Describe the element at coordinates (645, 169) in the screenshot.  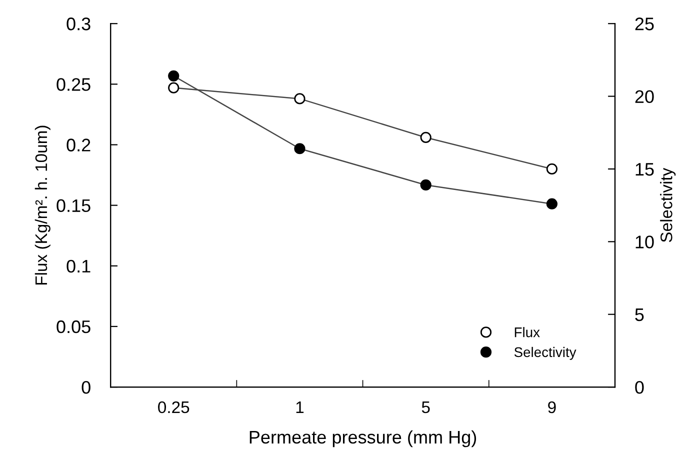
I see `y2-tick-label: 15` at that location.